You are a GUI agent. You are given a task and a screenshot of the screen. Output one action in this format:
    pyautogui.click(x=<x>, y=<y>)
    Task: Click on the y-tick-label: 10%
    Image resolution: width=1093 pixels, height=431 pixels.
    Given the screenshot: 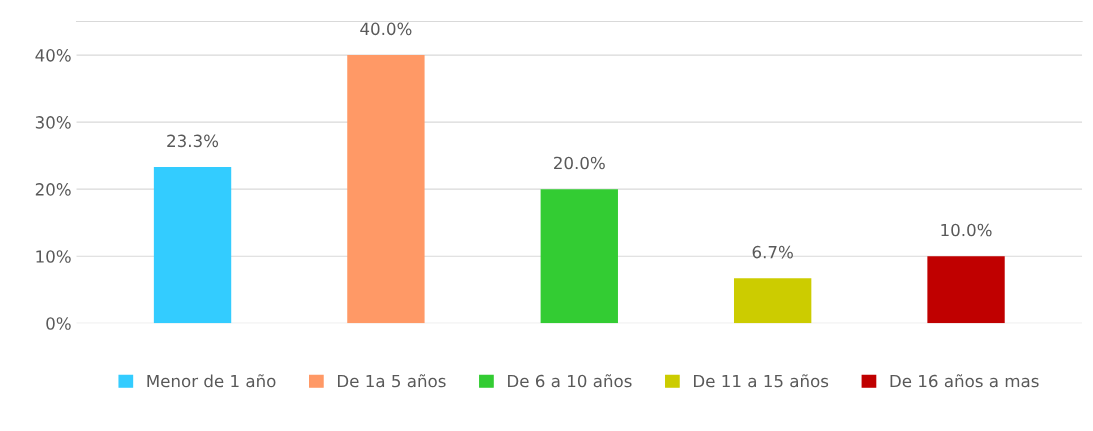 What is the action you would take?
    pyautogui.click(x=53, y=256)
    